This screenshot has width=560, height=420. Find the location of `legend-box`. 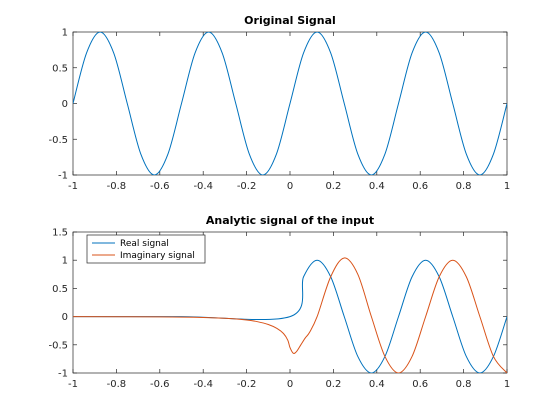

legend-box is located at coordinates (146, 249).